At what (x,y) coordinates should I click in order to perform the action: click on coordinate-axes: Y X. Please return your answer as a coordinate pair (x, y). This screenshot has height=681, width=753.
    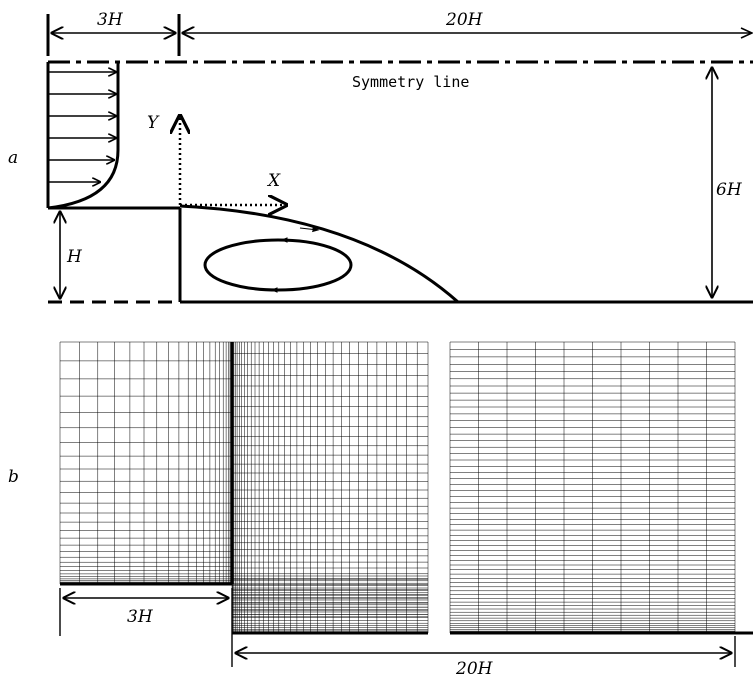
    Looking at the image, I should click on (216, 159).